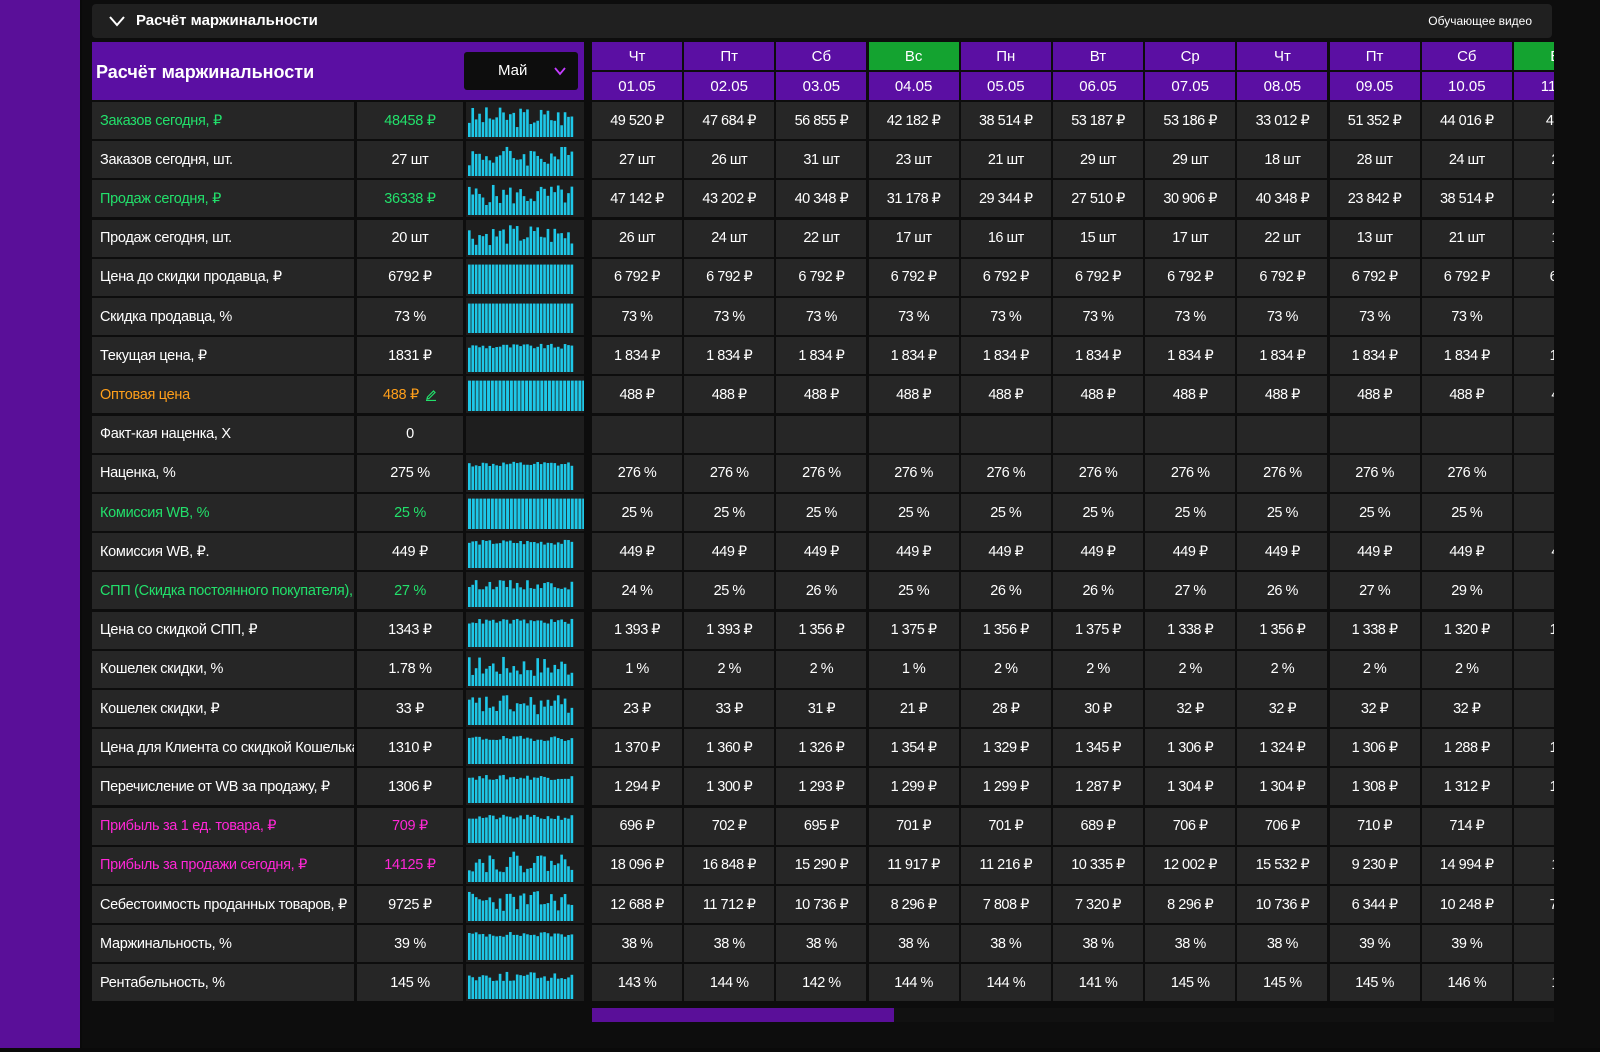 The width and height of the screenshot is (1600, 1052). What do you see at coordinates (1374, 904) in the screenshot?
I see `day-cell: 6 344 ₽` at bounding box center [1374, 904].